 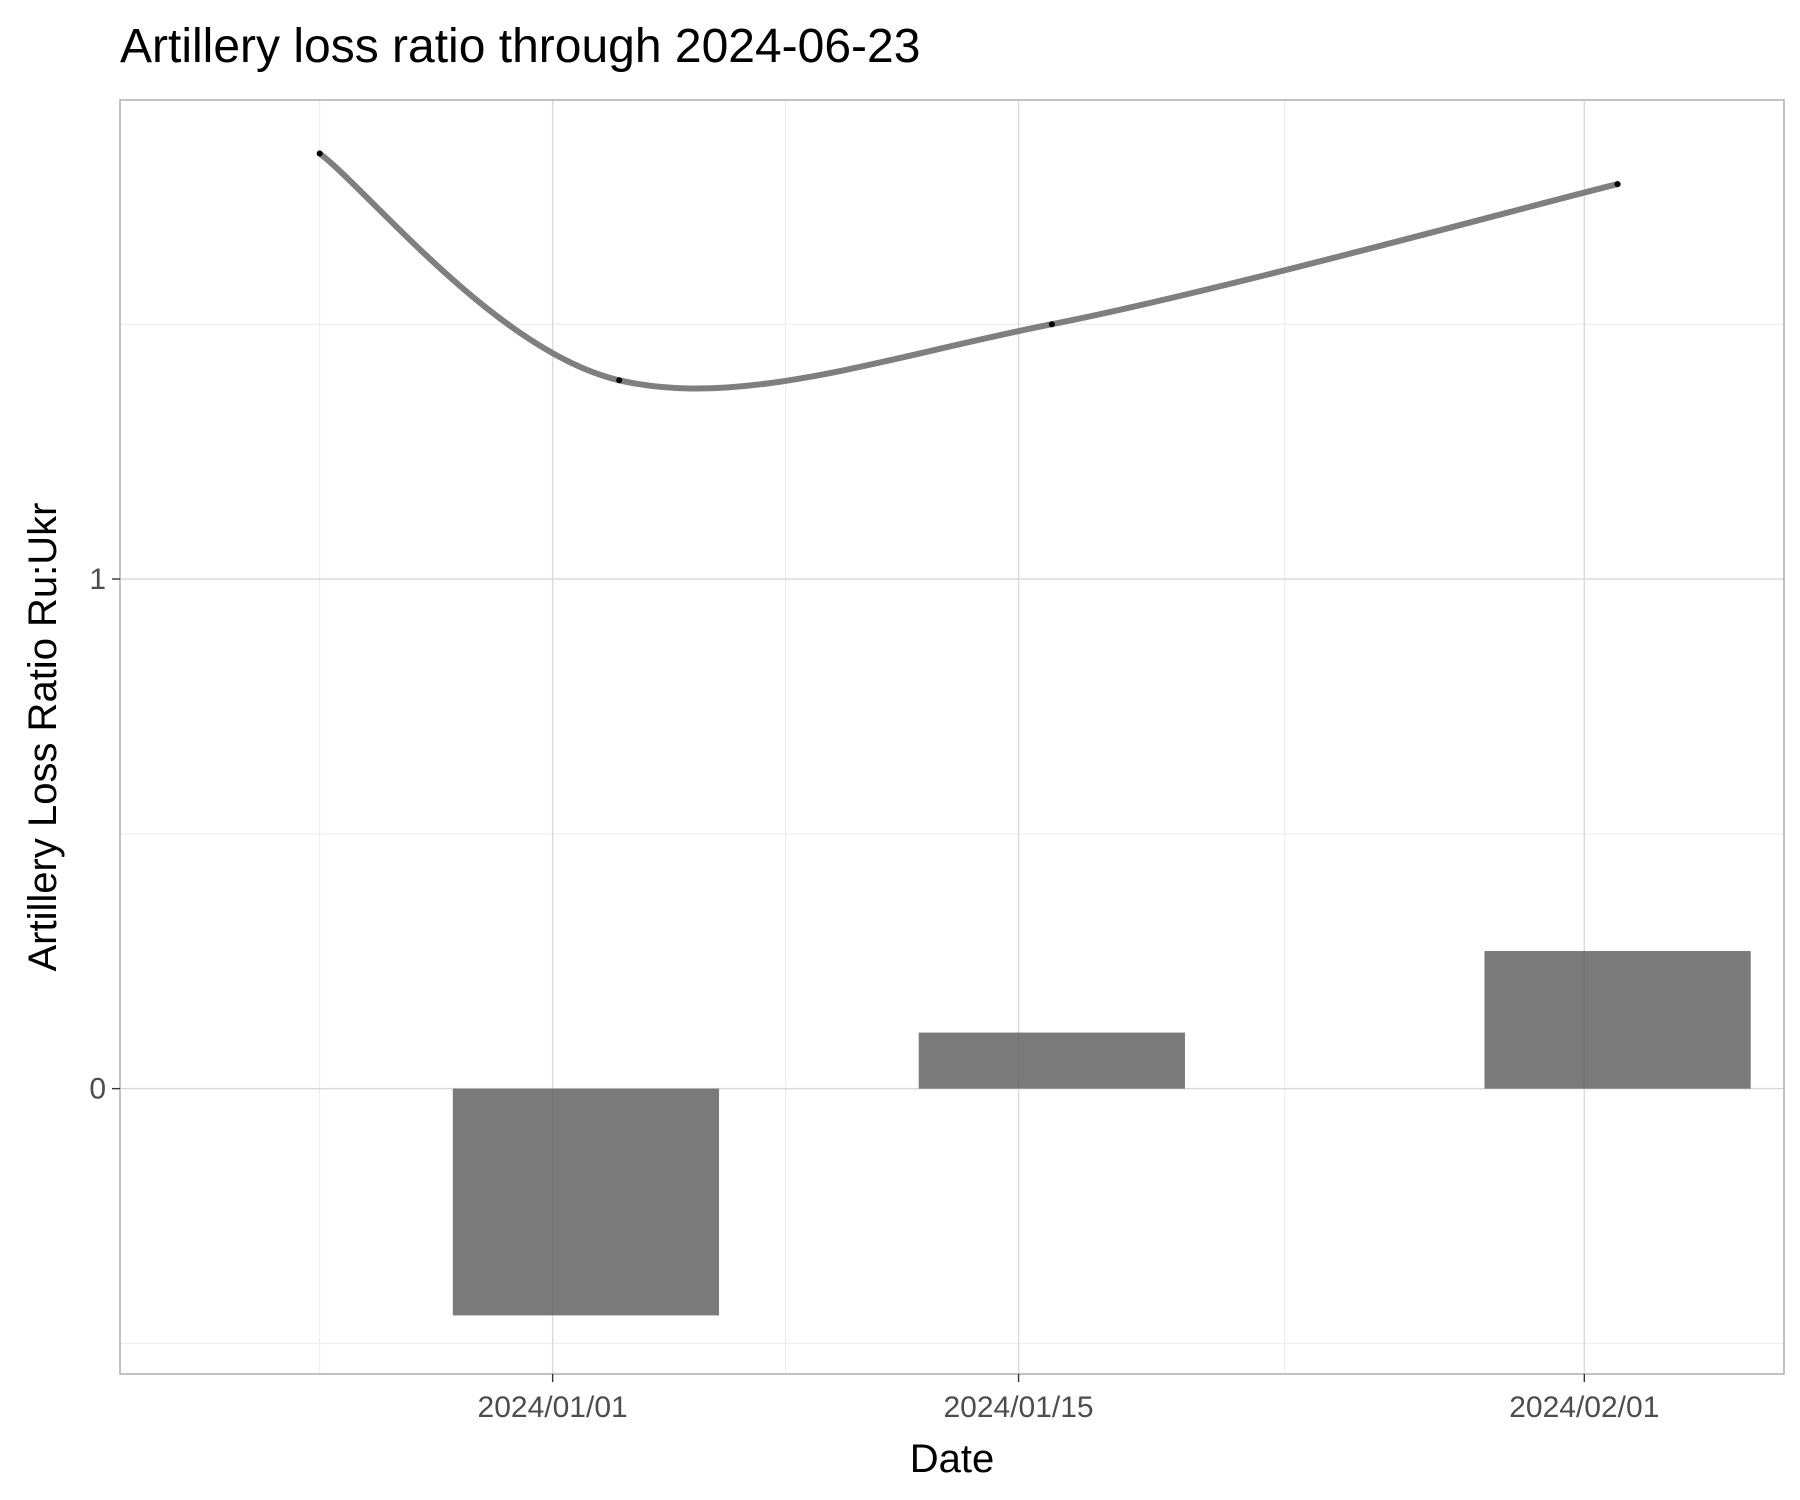 I want to click on smooth-line-layer, so click(x=968, y=271).